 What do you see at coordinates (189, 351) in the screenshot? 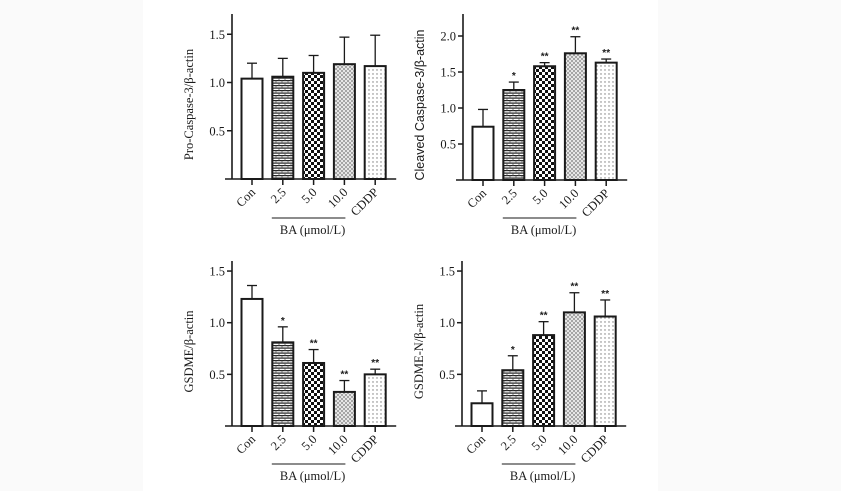
I see `y-axis-label: GSDME/β-actin` at bounding box center [189, 351].